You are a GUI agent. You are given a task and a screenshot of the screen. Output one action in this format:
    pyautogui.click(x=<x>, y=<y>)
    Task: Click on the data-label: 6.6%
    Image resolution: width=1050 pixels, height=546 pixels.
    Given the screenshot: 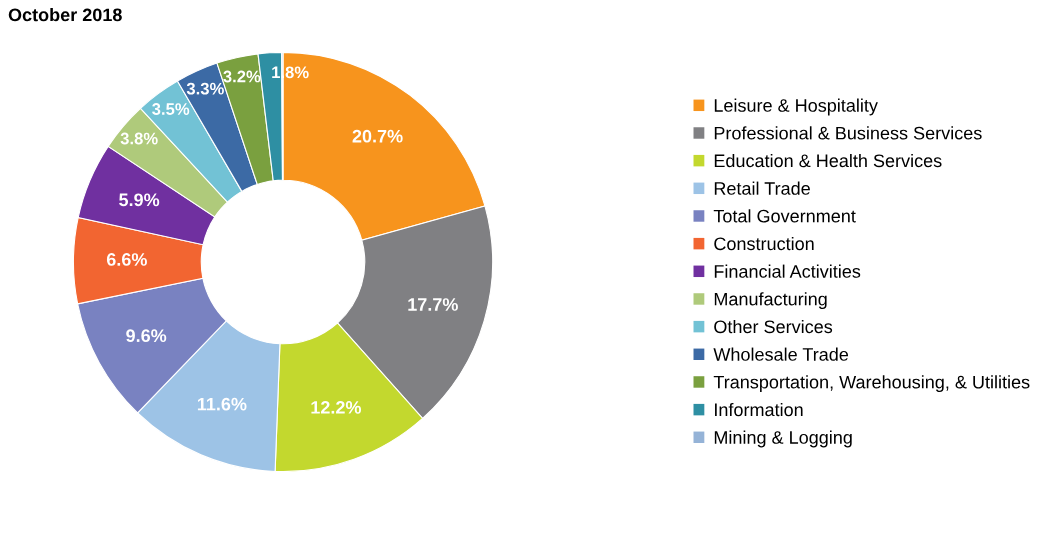 What is the action you would take?
    pyautogui.click(x=126, y=259)
    